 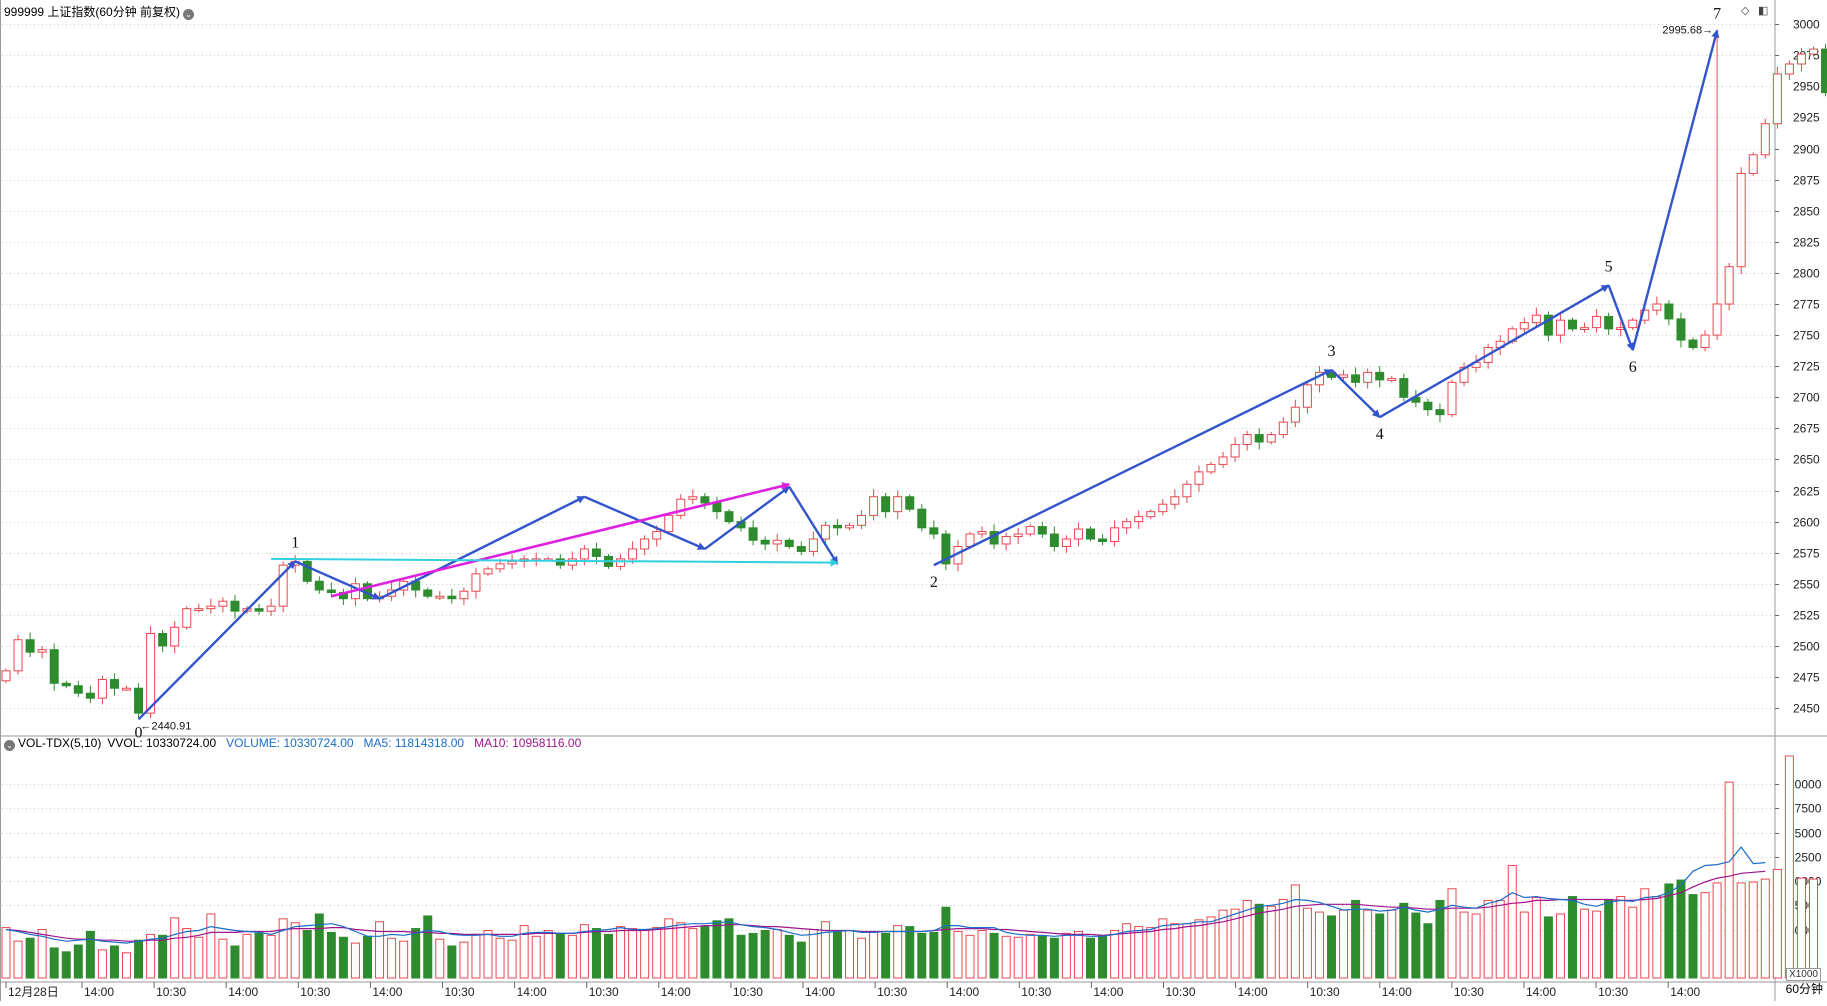 I want to click on price-tick-label: 2675, so click(x=1806, y=429).